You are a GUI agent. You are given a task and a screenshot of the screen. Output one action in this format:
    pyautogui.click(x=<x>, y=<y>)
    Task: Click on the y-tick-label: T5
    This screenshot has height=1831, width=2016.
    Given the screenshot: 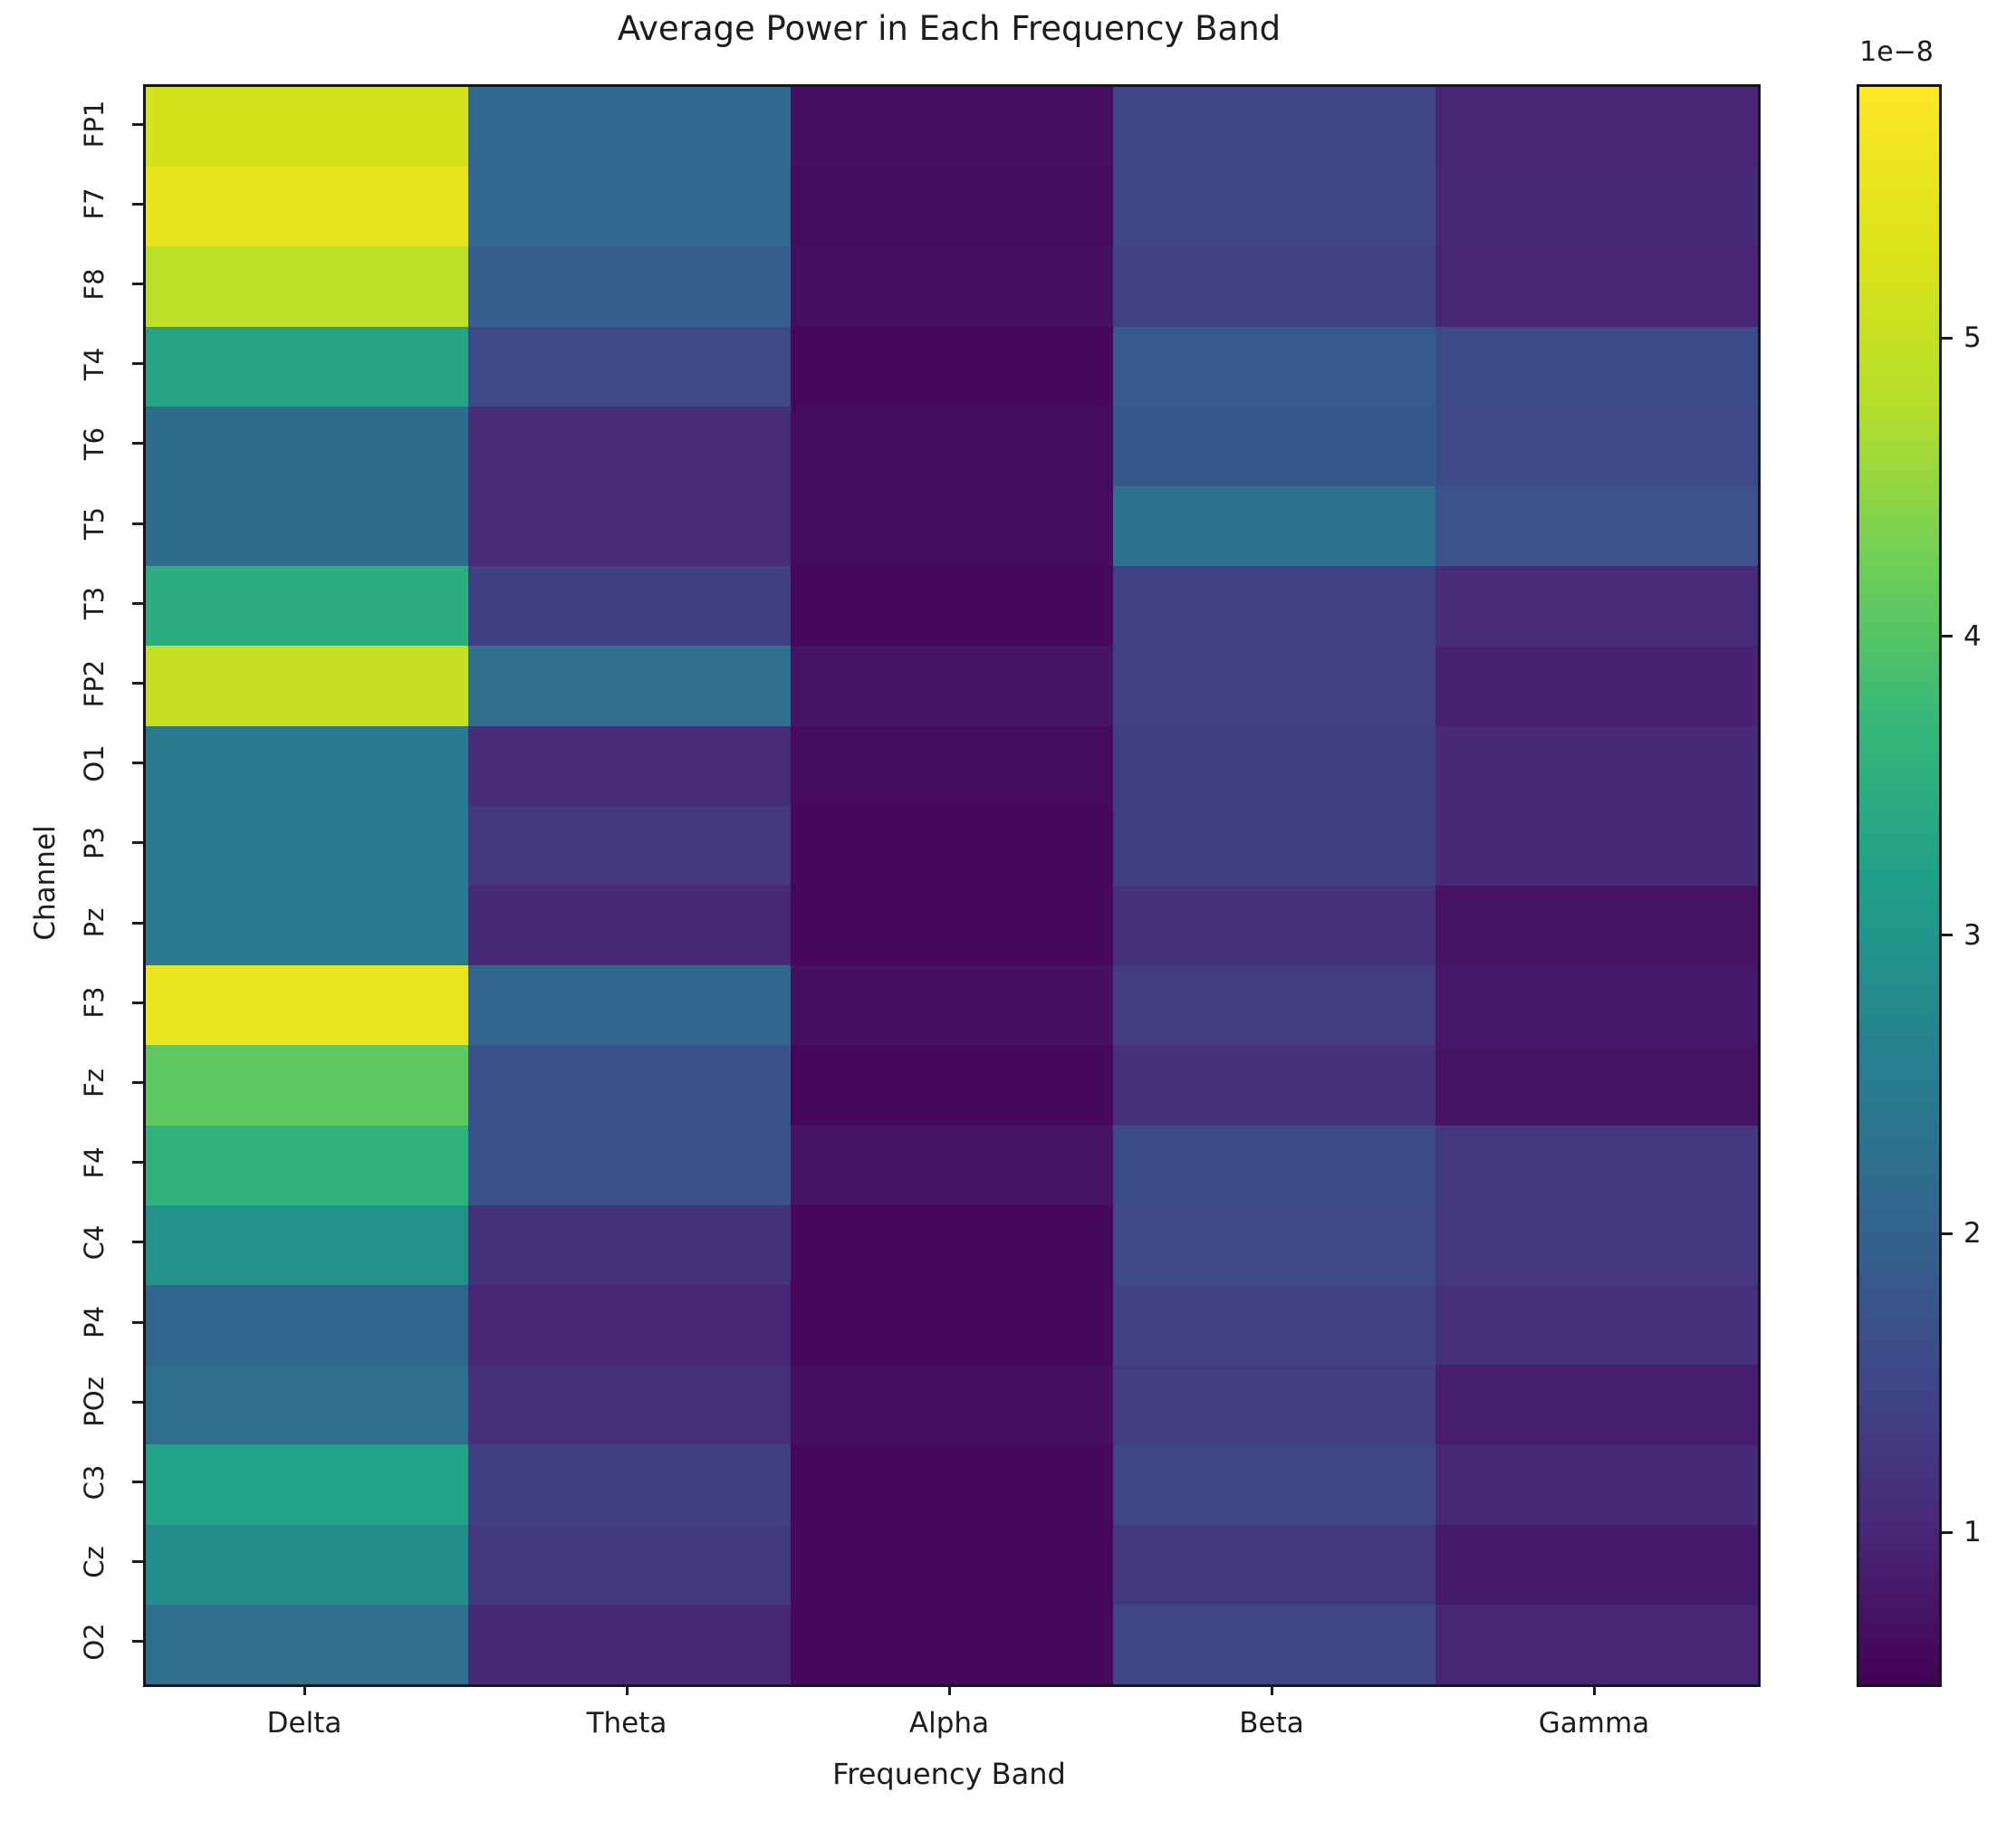 What is the action you would take?
    pyautogui.click(x=94, y=524)
    